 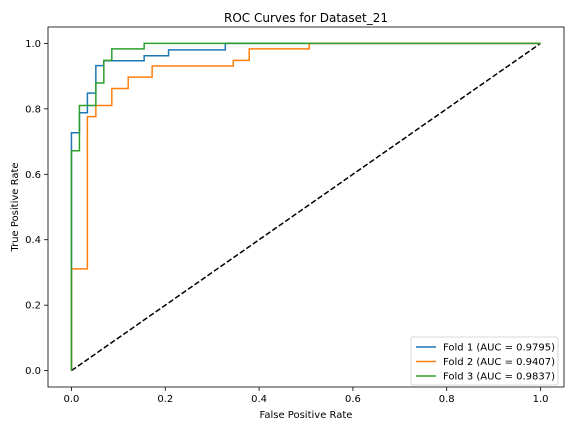 What do you see at coordinates (499, 348) in the screenshot?
I see `legend-label: Fold 1 (AUC = 0.9795)` at bounding box center [499, 348].